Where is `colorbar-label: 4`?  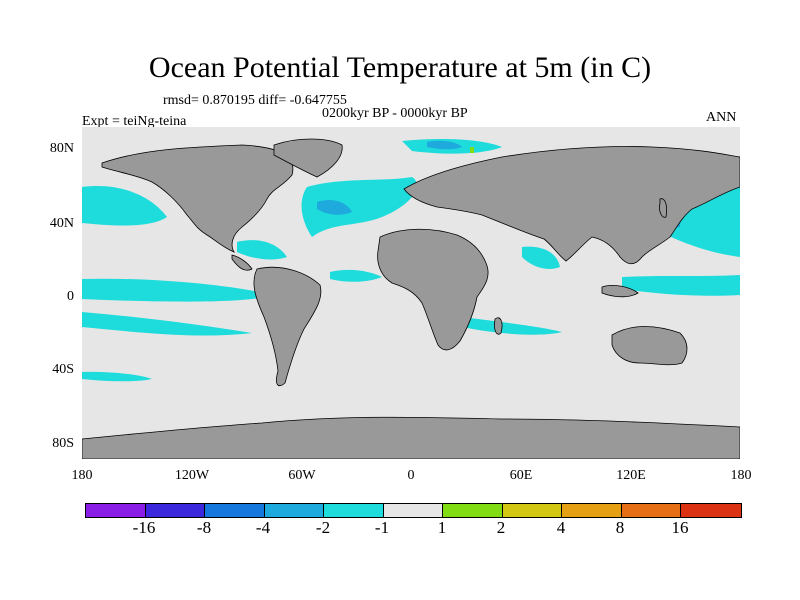
colorbar-label: 4 is located at coordinates (561, 527).